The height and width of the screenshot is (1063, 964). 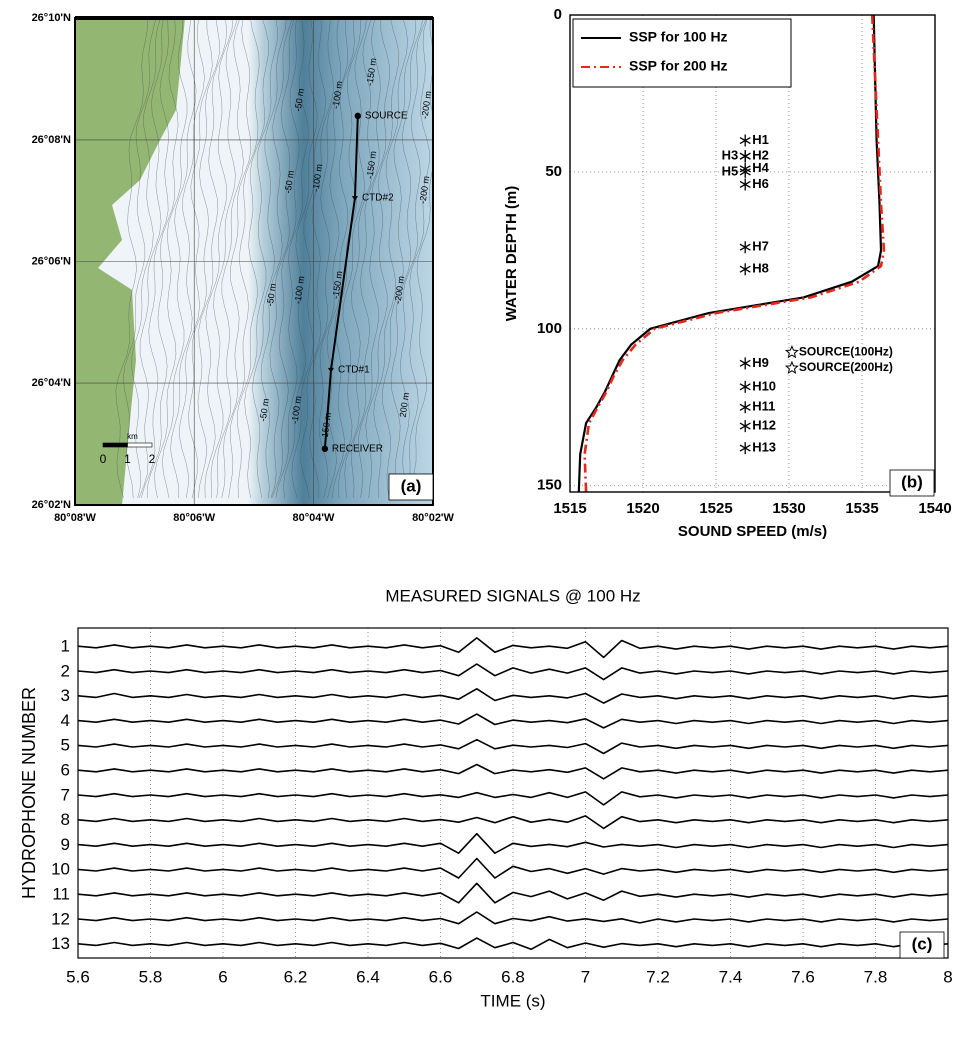 What do you see at coordinates (194, 518) in the screenshot?
I see `x-tick-label: 80°06'W` at bounding box center [194, 518].